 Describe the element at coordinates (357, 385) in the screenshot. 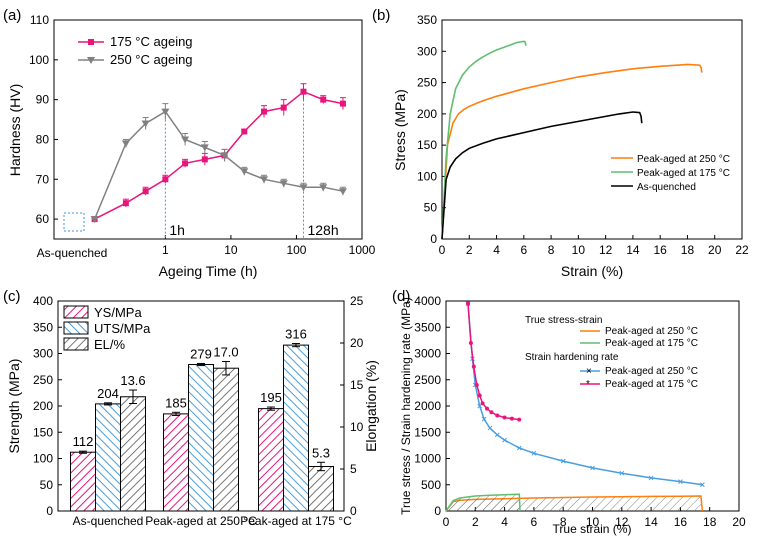

I see `c2-ytick-label: 15` at that location.